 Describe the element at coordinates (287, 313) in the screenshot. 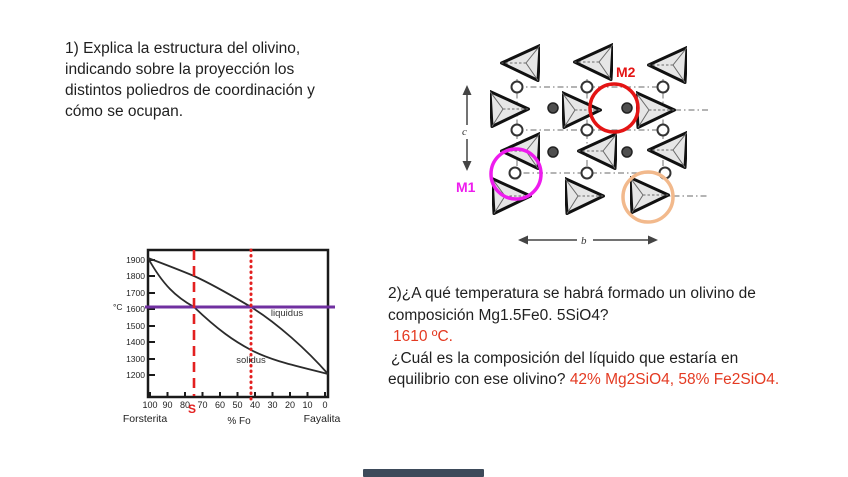

I see `liquidus-label: liquidus` at that location.